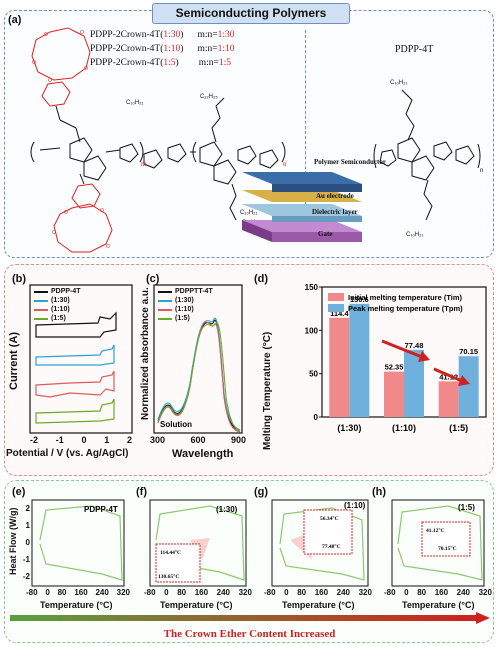 This screenshot has width=499, height=647. I want to click on panel-f-label: (f), so click(141, 492).